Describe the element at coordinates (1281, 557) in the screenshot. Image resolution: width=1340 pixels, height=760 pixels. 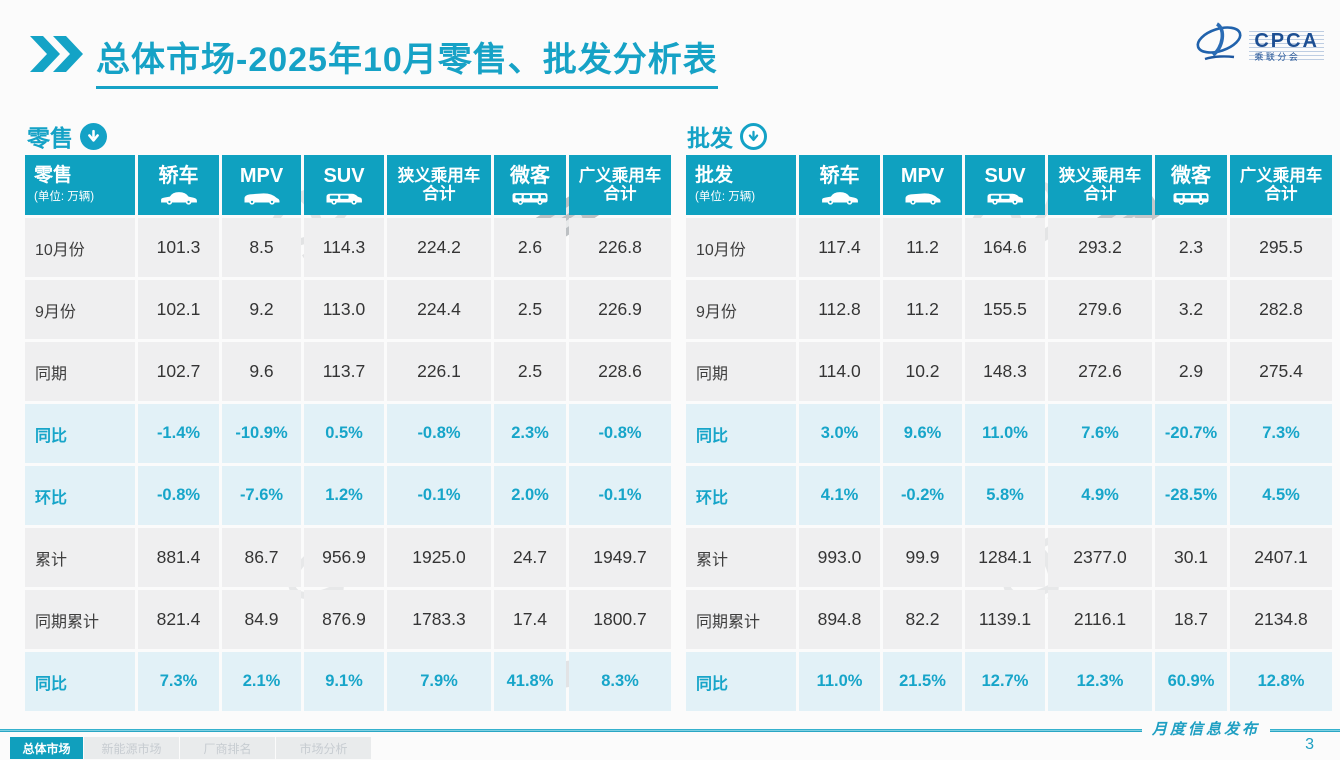
I see `table-cell: 2407.1` at that location.